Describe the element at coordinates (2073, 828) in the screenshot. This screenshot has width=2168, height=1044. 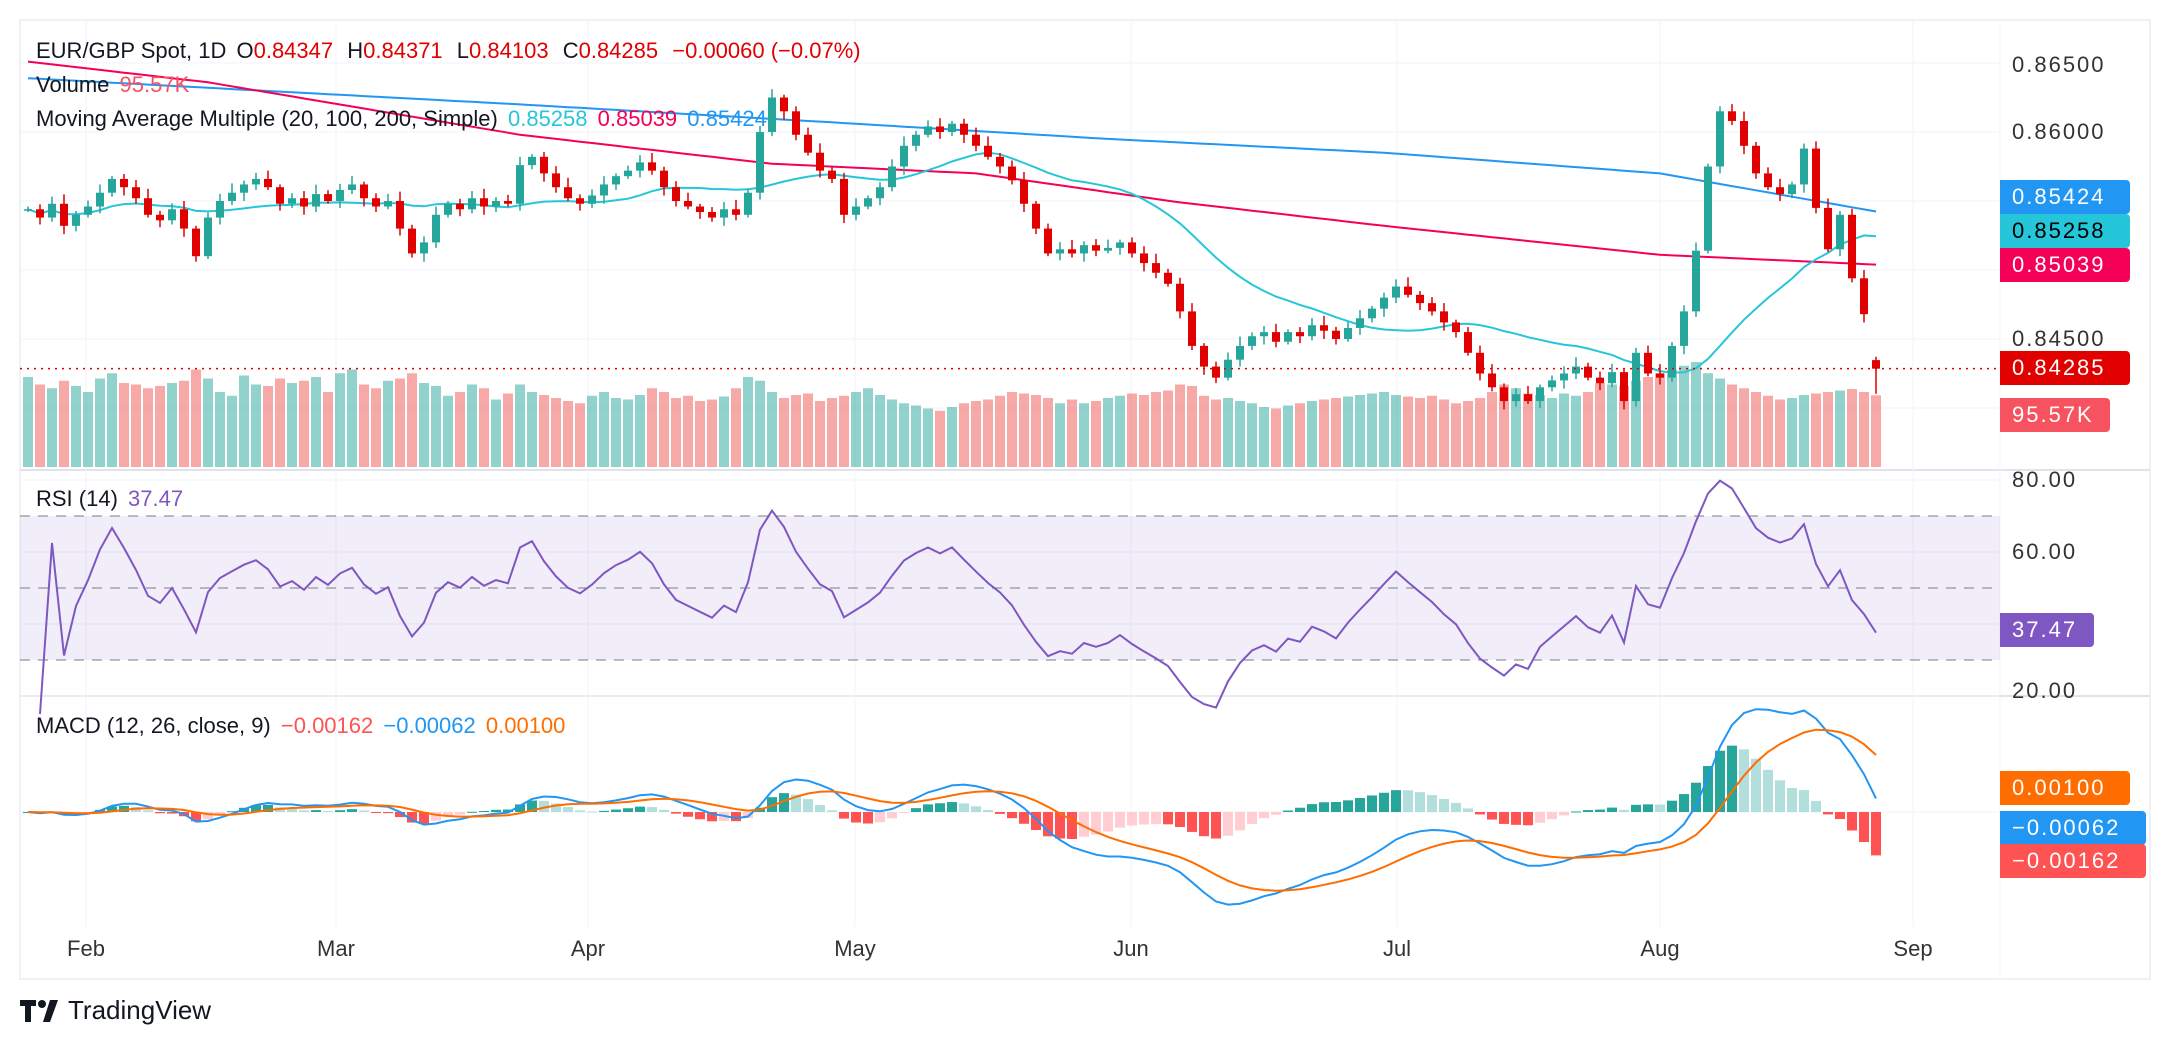
I see `macd-line-tag: −0.00062` at that location.